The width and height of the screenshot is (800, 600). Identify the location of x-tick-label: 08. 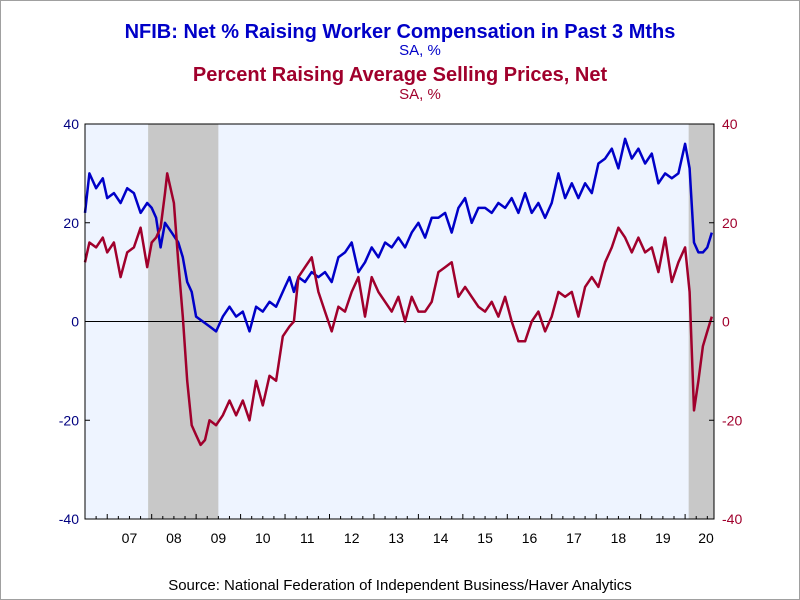
(174, 538).